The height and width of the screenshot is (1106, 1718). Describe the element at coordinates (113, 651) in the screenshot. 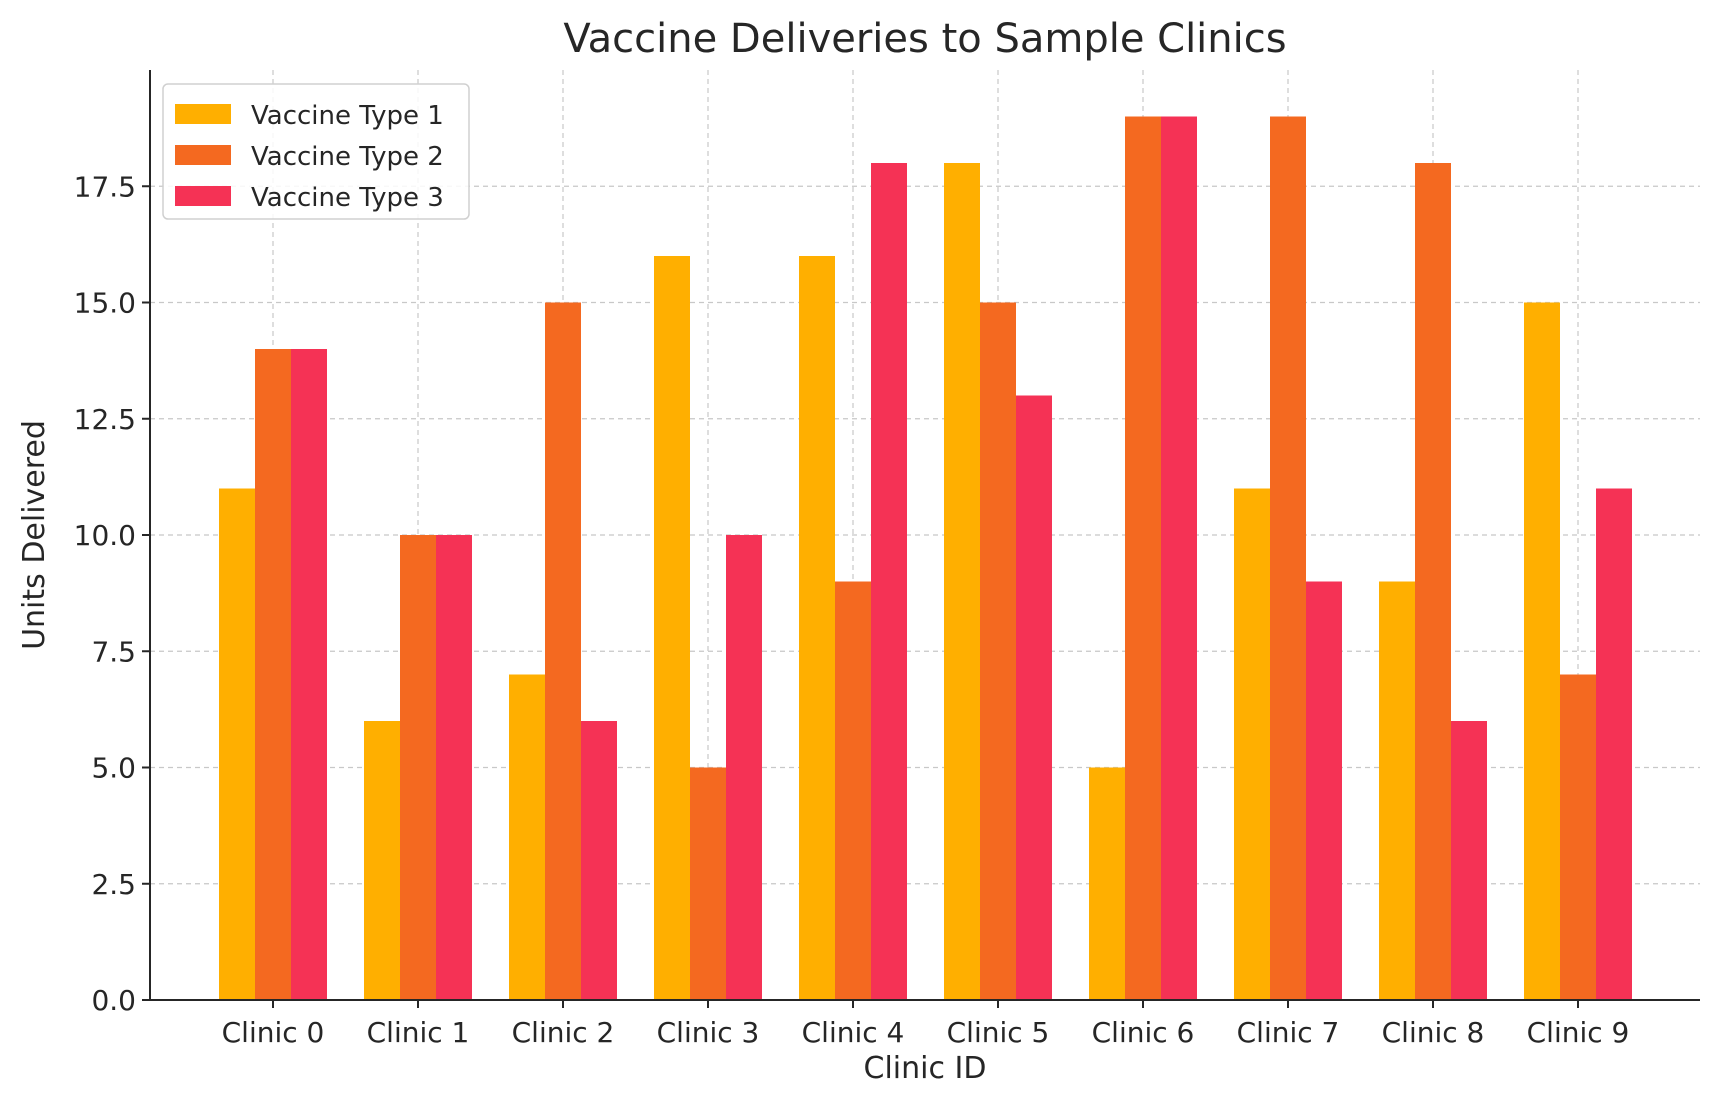

I see `y-tick-label: 7.5` at that location.